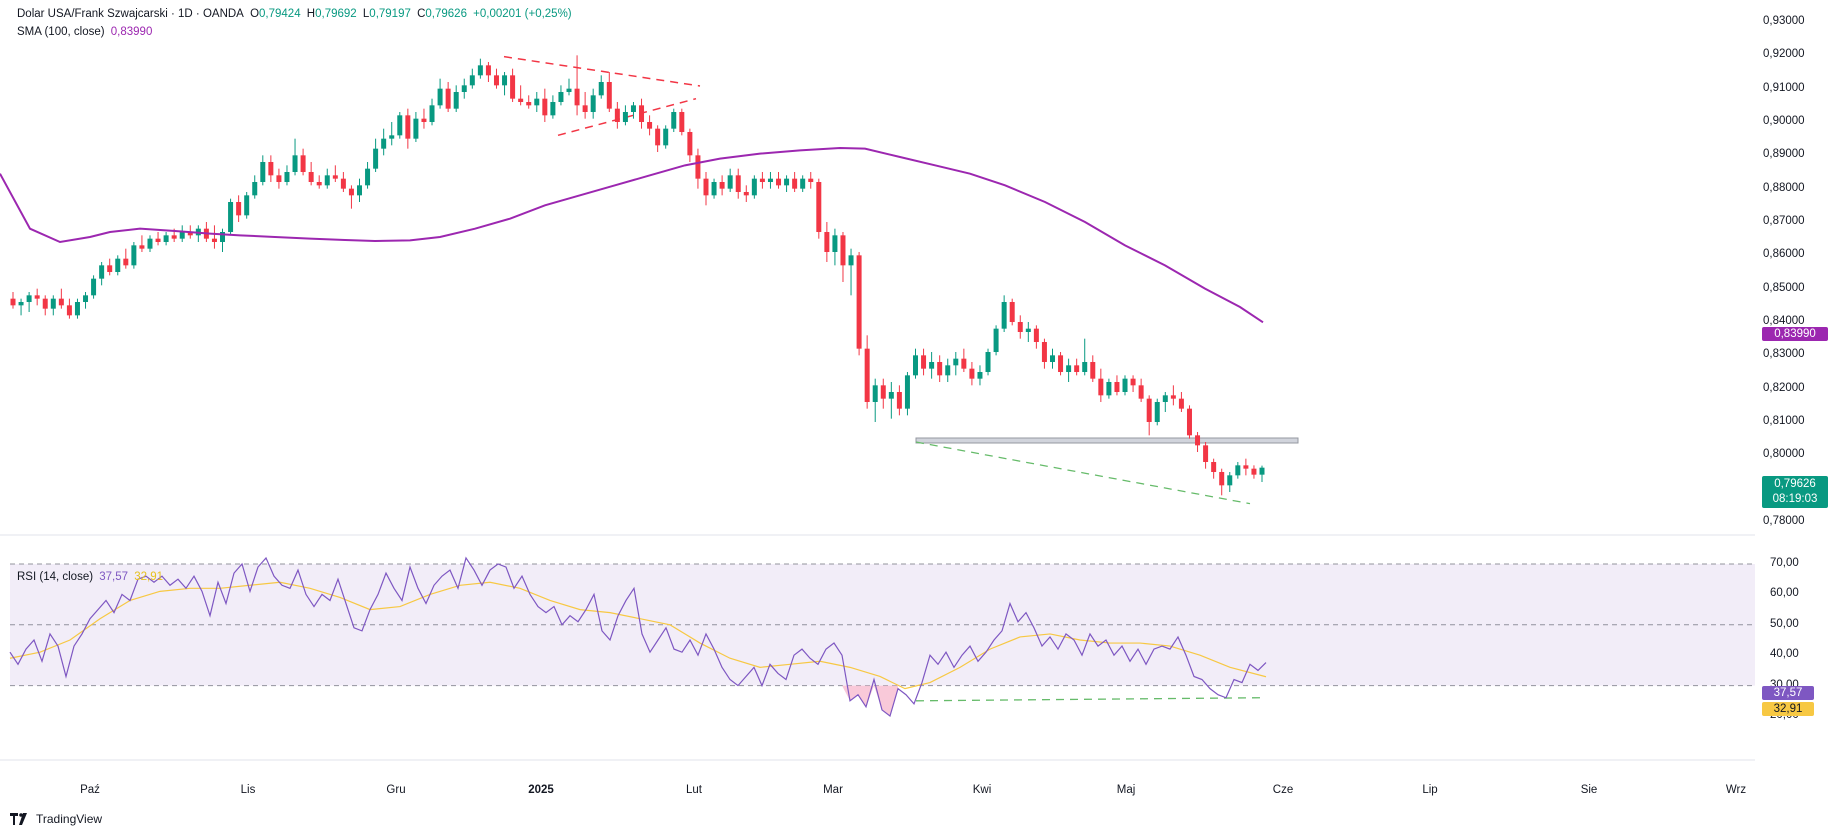 This screenshot has height=832, width=1835. What do you see at coordinates (91, 577) in the screenshot?
I see `rsi-legend: RSI (14, close) 37,57 32,91` at bounding box center [91, 577].